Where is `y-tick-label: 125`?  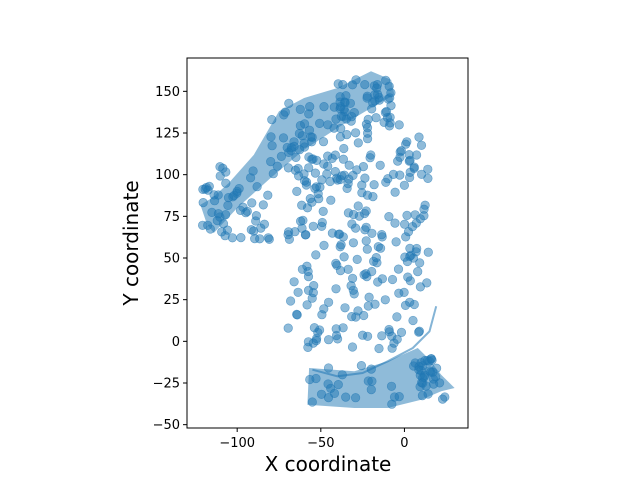
y-tick-label: 125 is located at coordinates (167, 134).